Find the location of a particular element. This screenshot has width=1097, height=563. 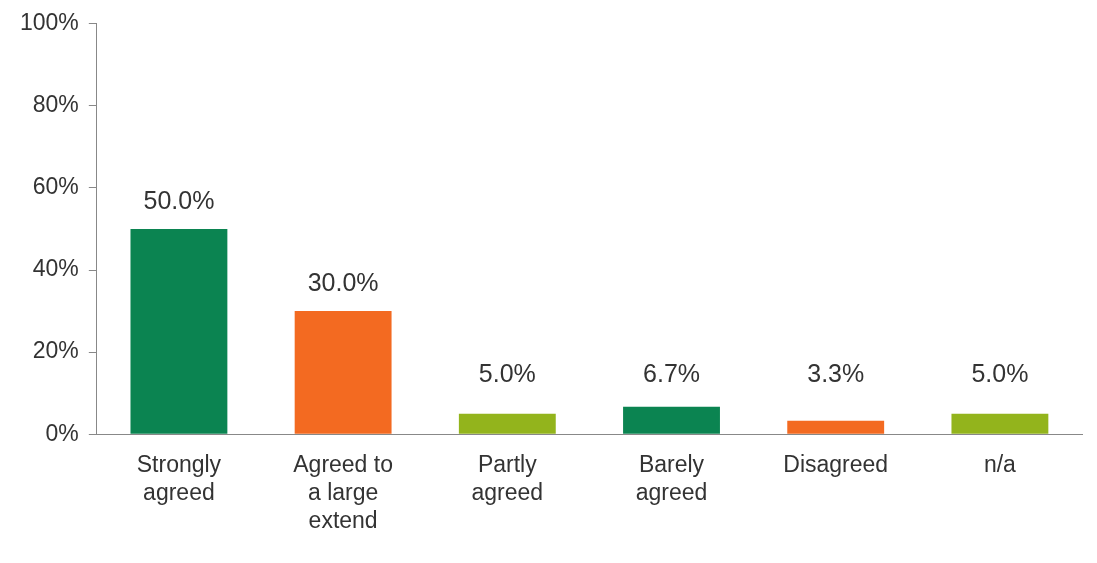

y-tick-label: 100% is located at coordinates (49, 22).